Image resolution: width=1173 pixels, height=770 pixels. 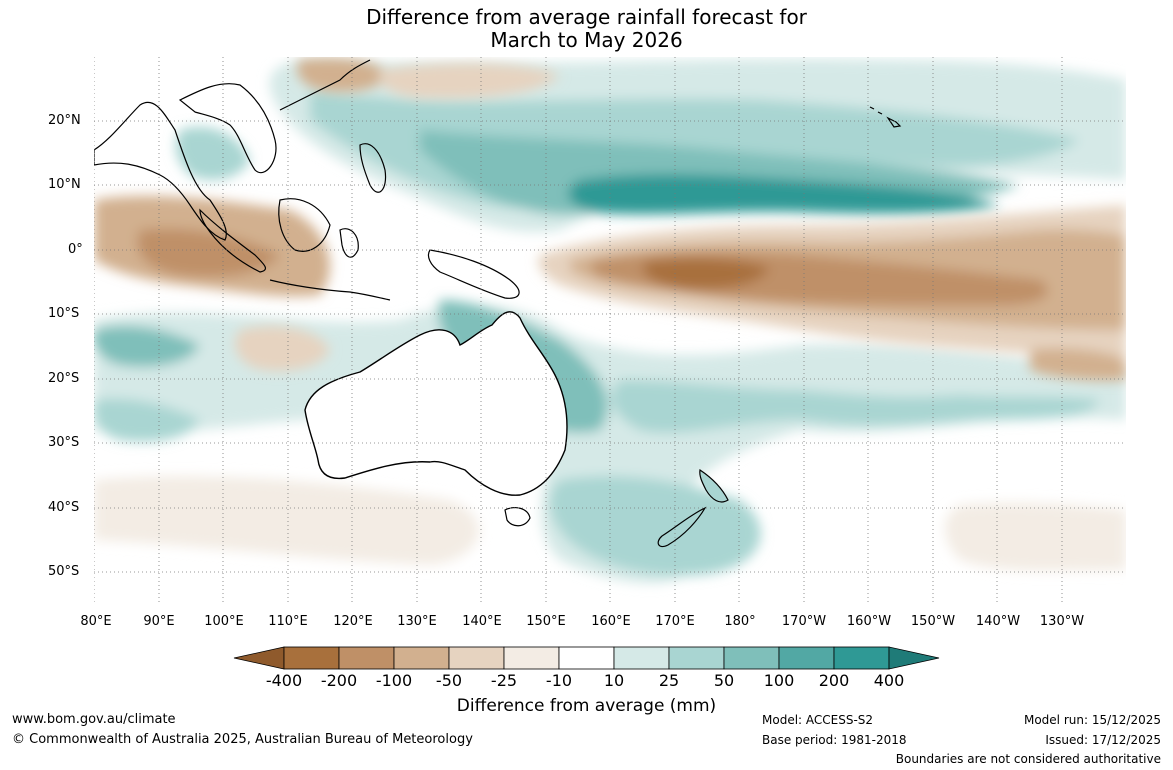 What do you see at coordinates (147, 420) in the screenshot?
I see `wet-region-indian-ocean-south` at bounding box center [147, 420].